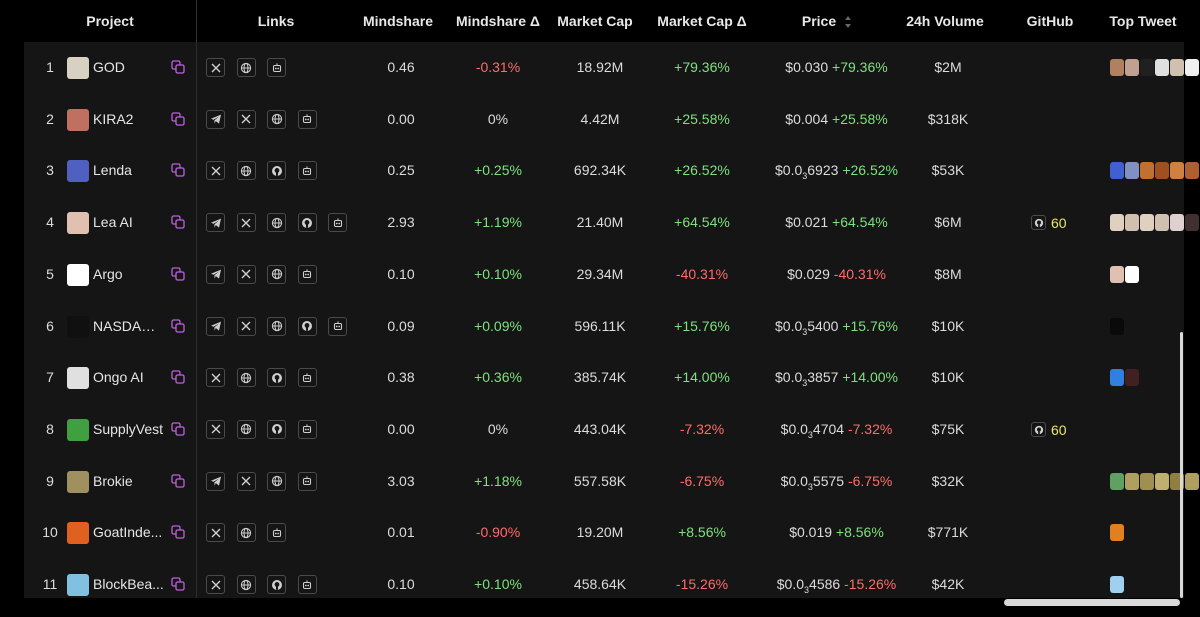 This screenshot has height=617, width=1200. What do you see at coordinates (113, 480) in the screenshot?
I see `project-name: Brokie` at bounding box center [113, 480].